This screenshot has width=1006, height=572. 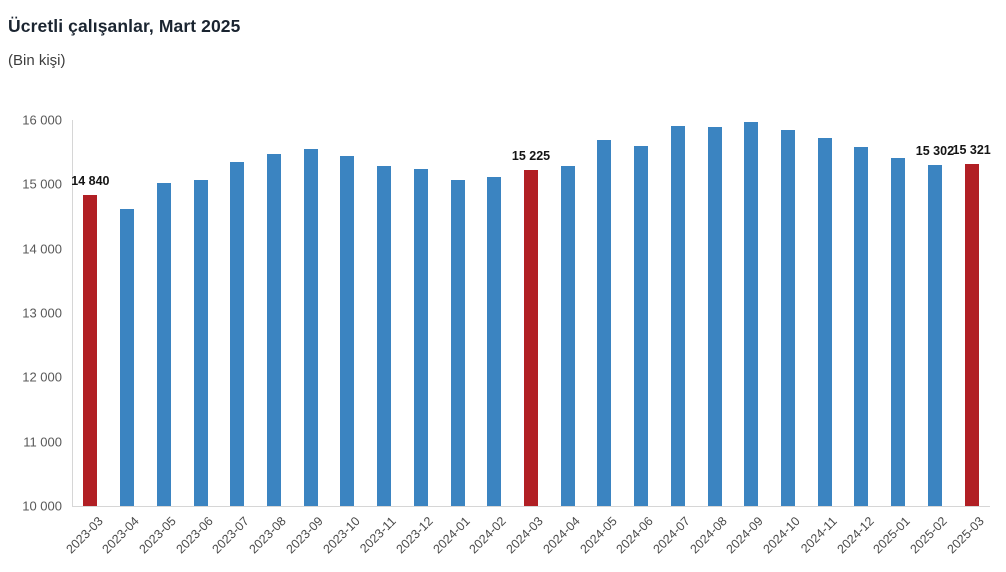 I want to click on x-axis-line, so click(x=531, y=506).